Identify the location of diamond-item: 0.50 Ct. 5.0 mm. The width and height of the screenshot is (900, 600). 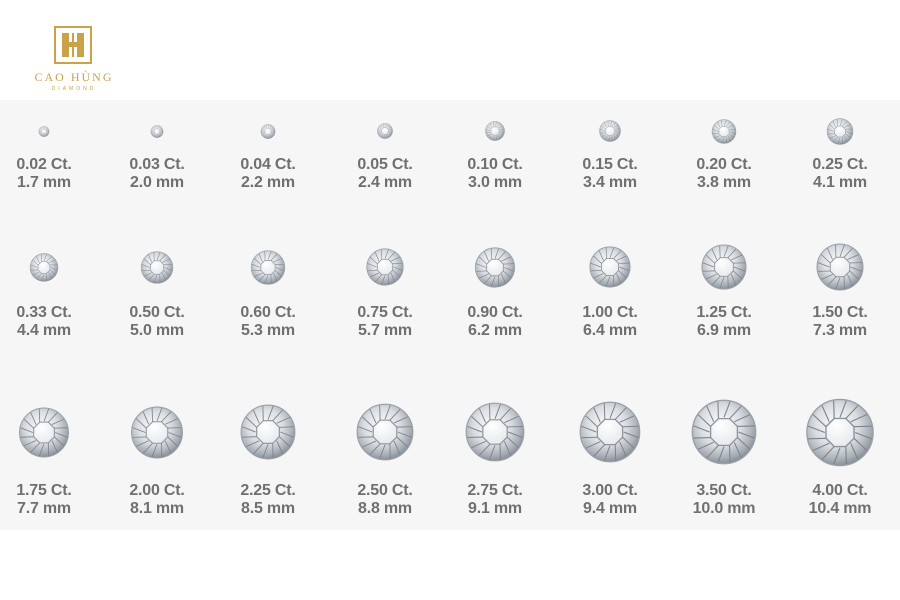
(157, 169).